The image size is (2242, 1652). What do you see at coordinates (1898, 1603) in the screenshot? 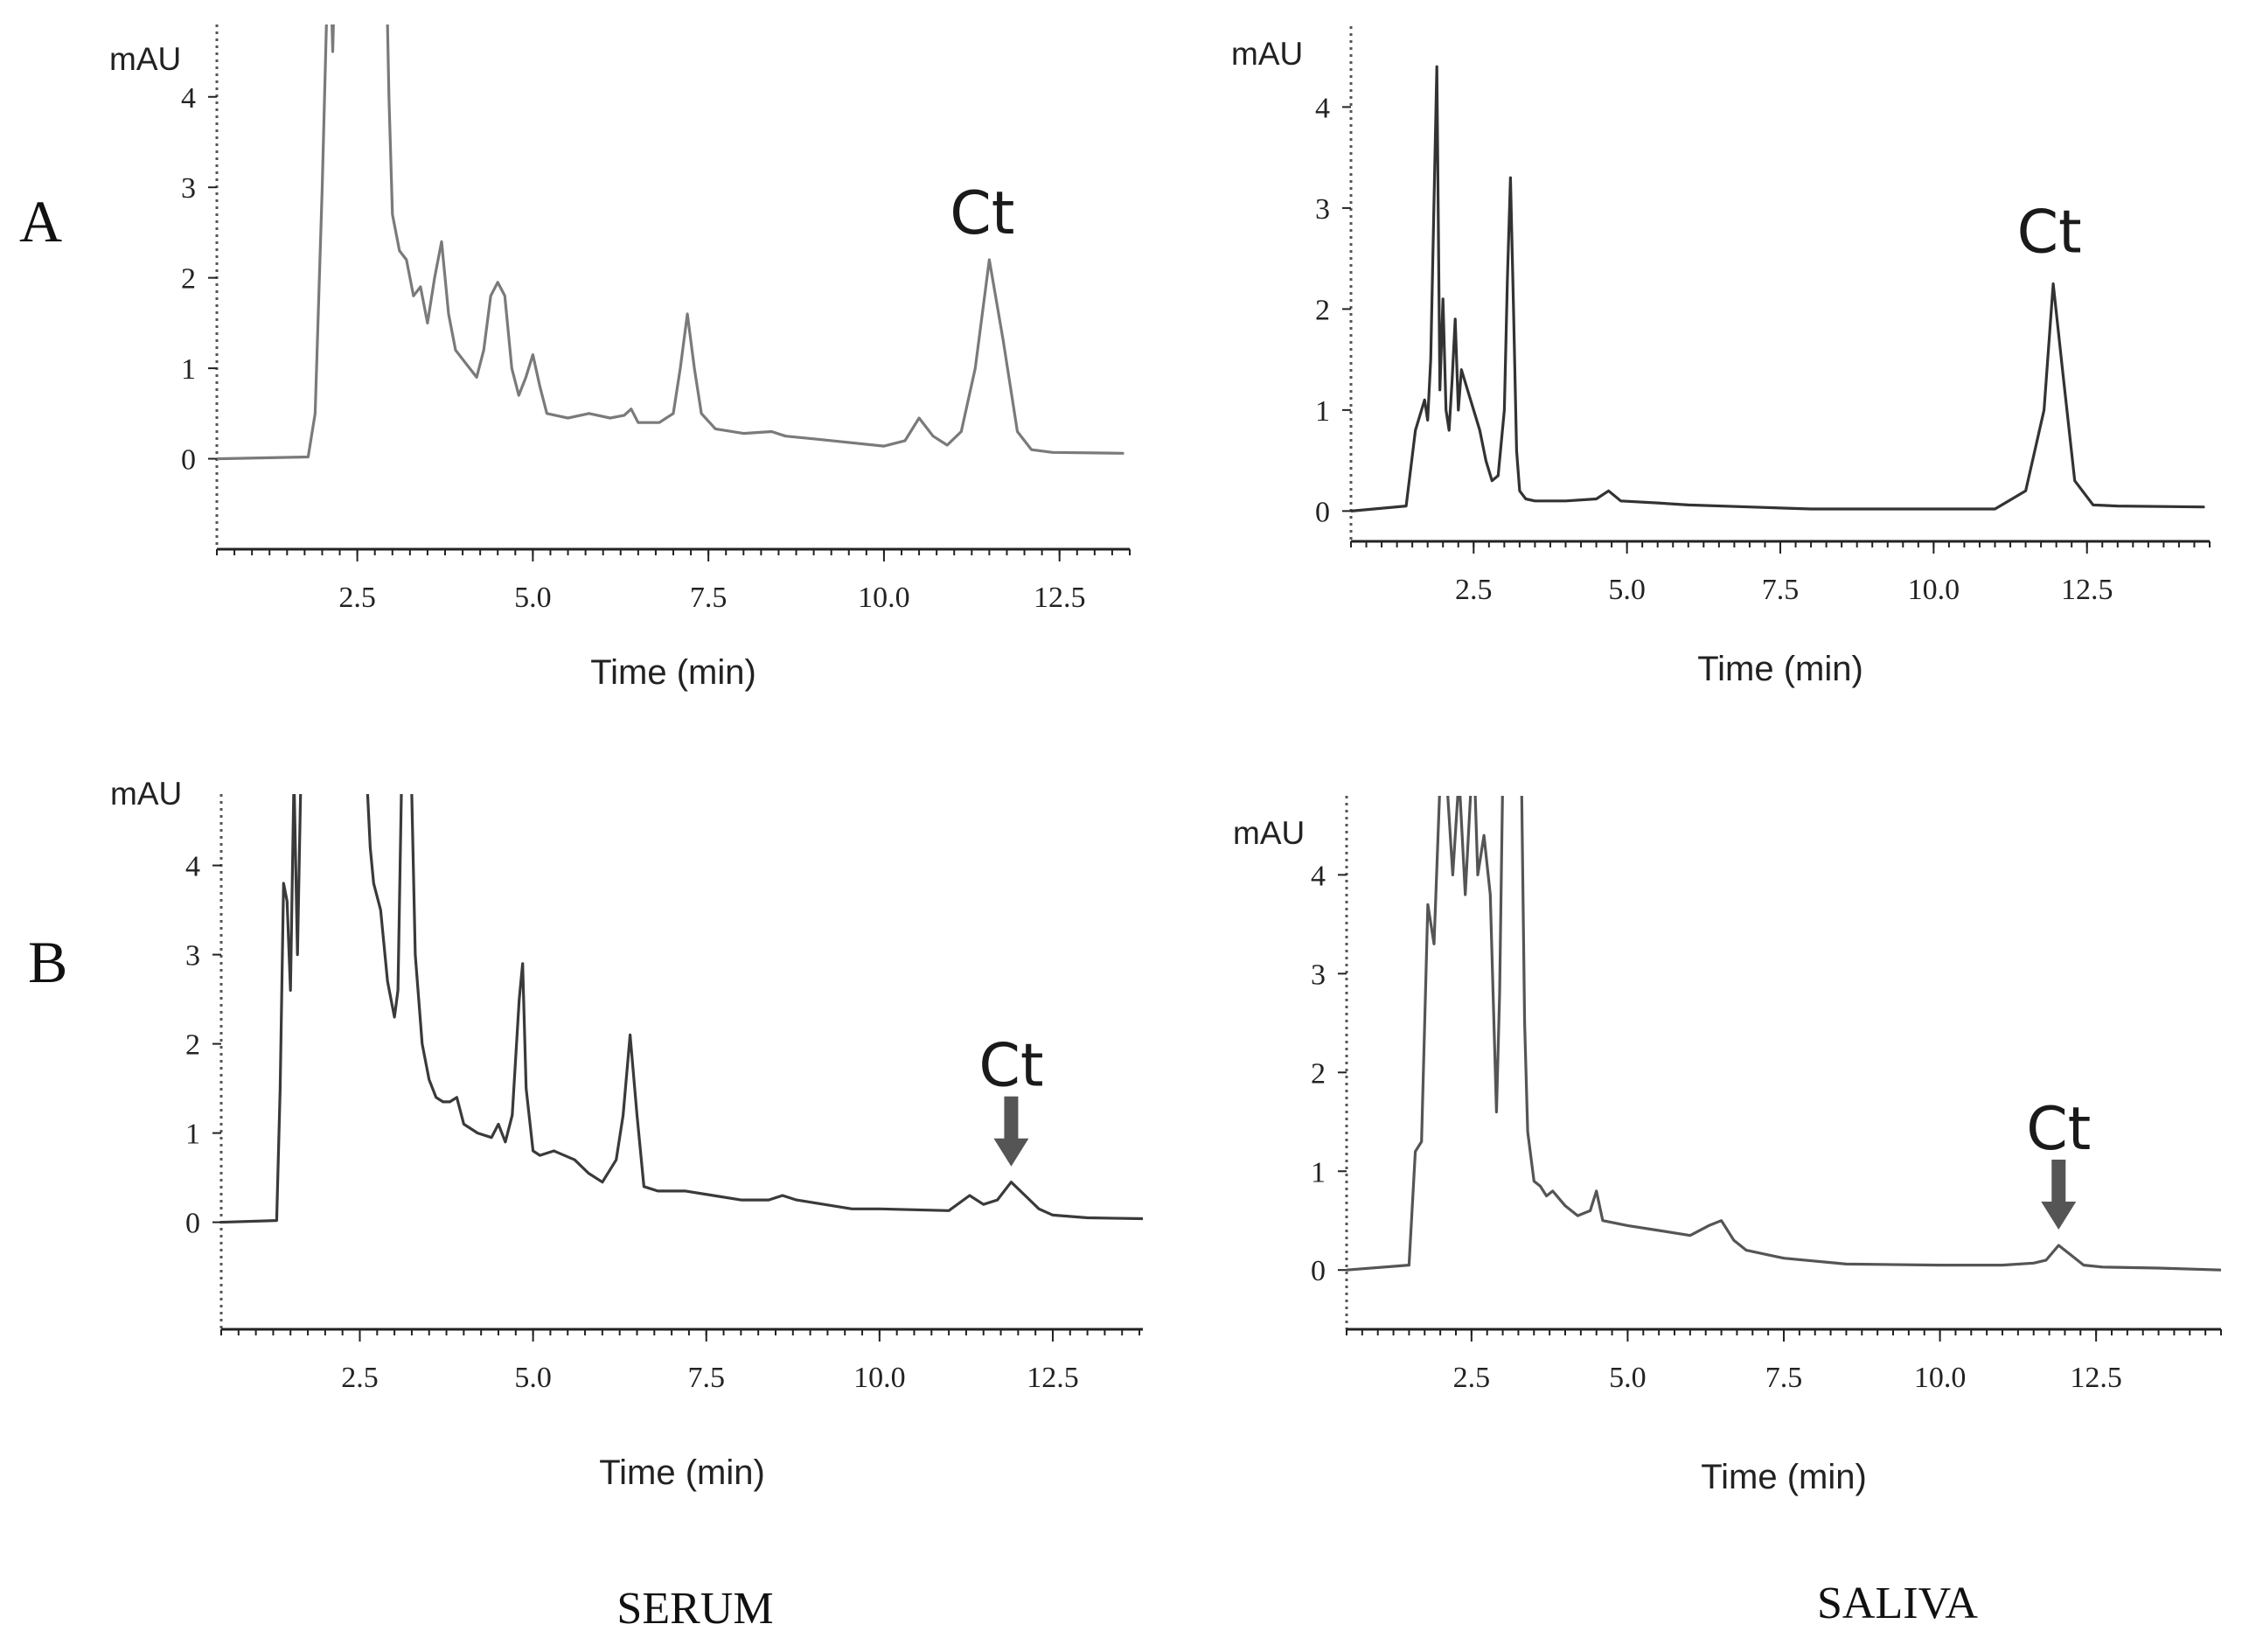
I see `column-label-saliva: SALIVA` at bounding box center [1898, 1603].